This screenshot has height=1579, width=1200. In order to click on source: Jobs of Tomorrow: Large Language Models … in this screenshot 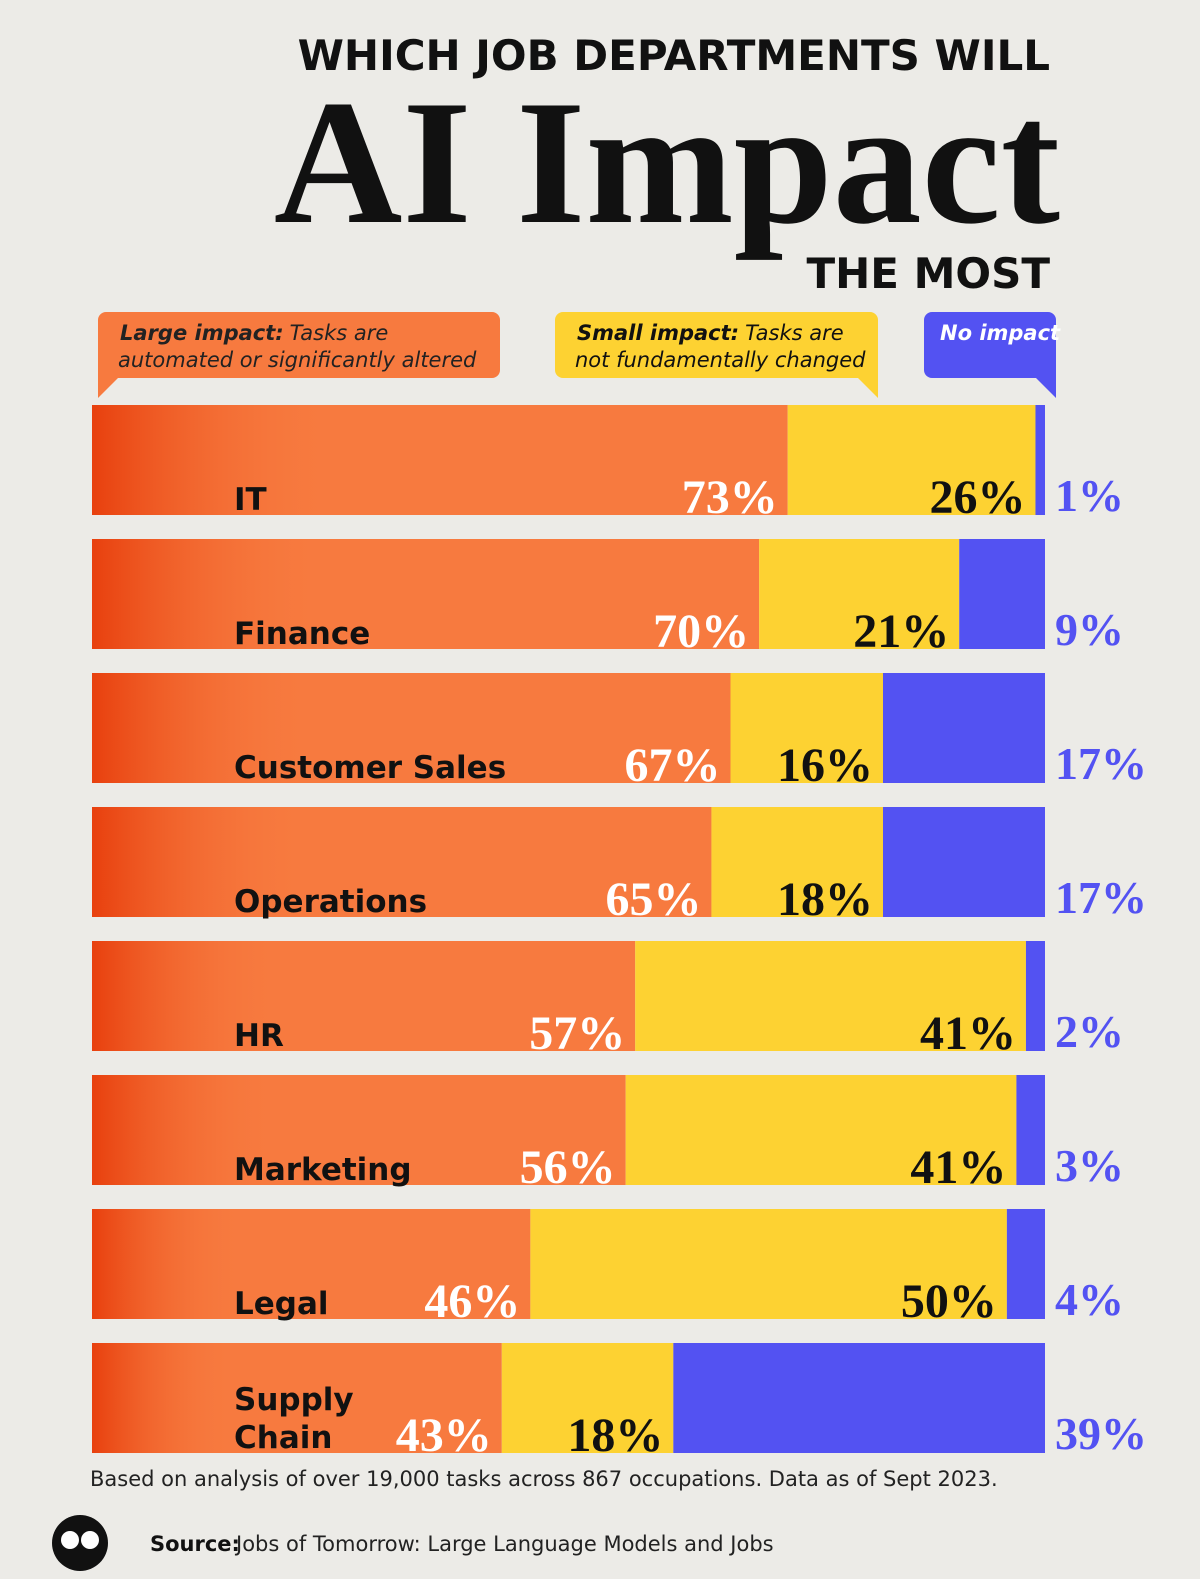, I will do `click(504, 1544)`.